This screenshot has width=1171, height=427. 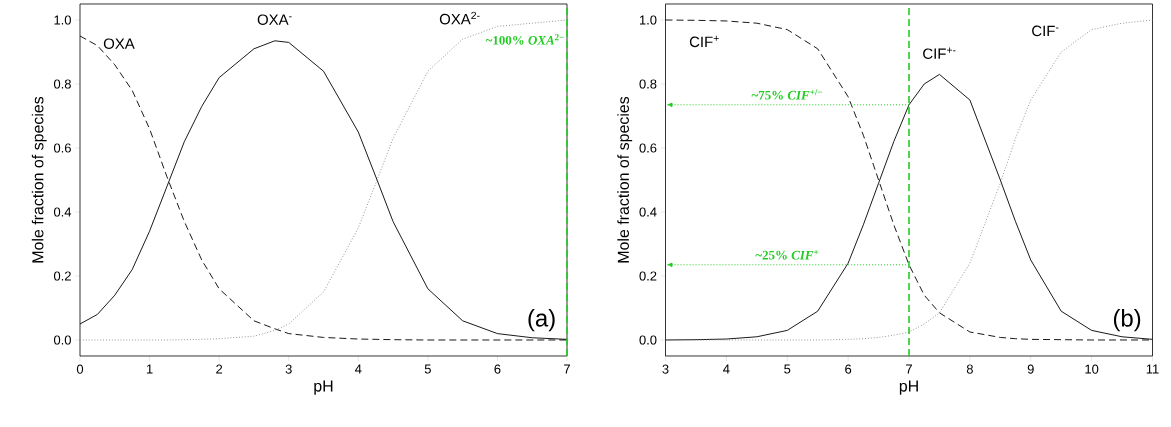 What do you see at coordinates (541, 320) in the screenshot?
I see `annotation: (a)` at bounding box center [541, 320].